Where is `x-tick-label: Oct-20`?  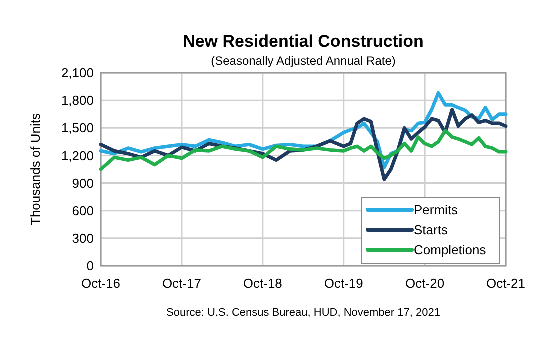 x-tick-label: Oct-20 is located at coordinates (425, 283).